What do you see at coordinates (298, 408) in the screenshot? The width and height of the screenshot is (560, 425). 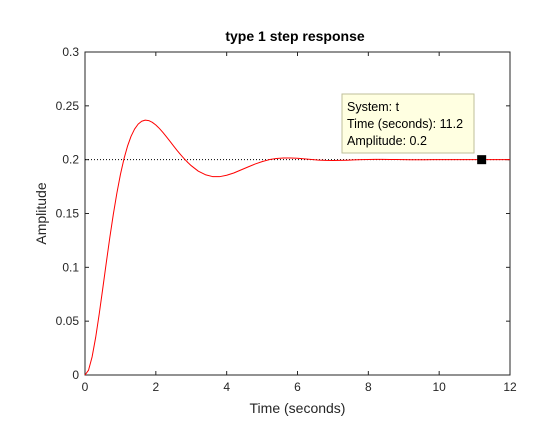 I see `x-axis-label: Time (seconds)` at bounding box center [298, 408].